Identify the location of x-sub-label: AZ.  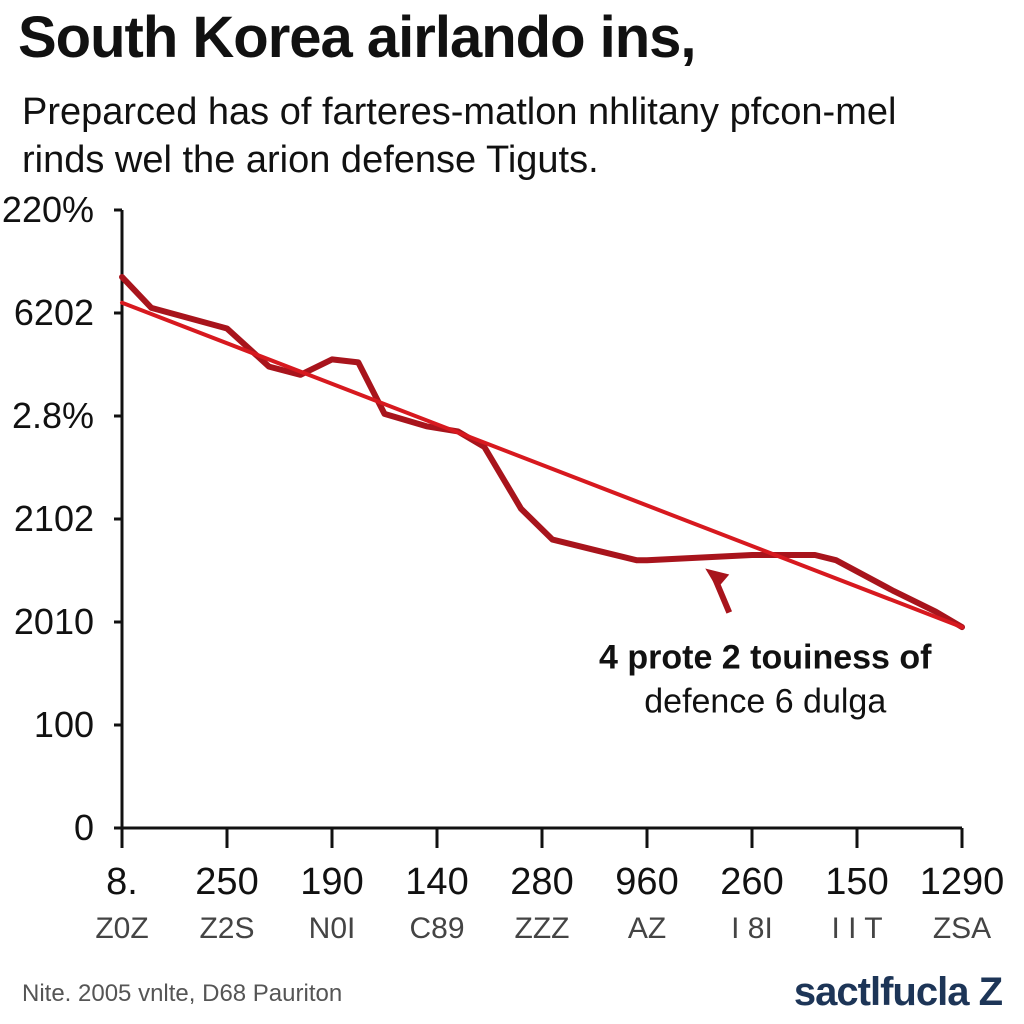
(647, 928).